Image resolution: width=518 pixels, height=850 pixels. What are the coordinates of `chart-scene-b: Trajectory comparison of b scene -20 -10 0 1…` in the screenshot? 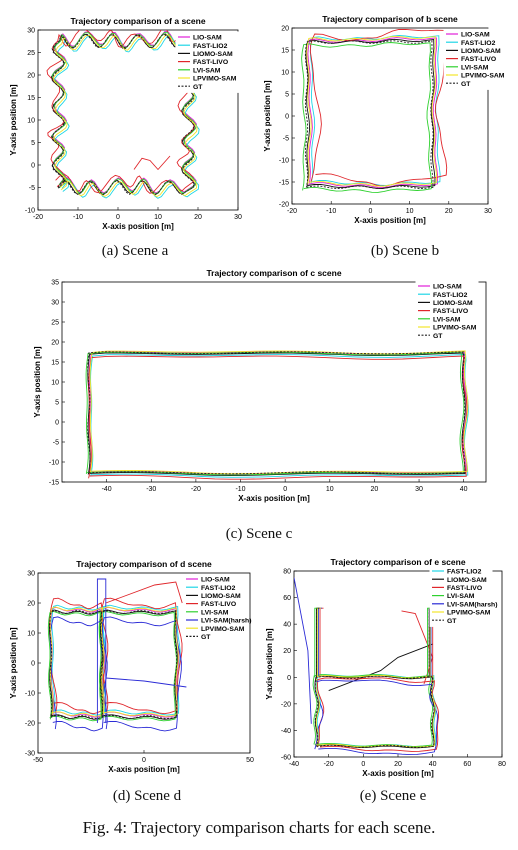 It's located at (388, 120).